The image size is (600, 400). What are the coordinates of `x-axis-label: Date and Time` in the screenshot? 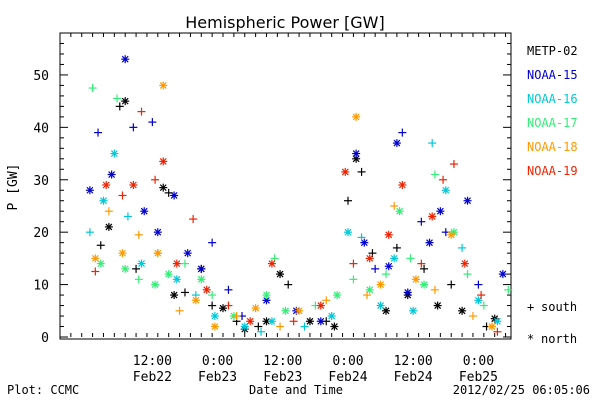 It's located at (296, 390).